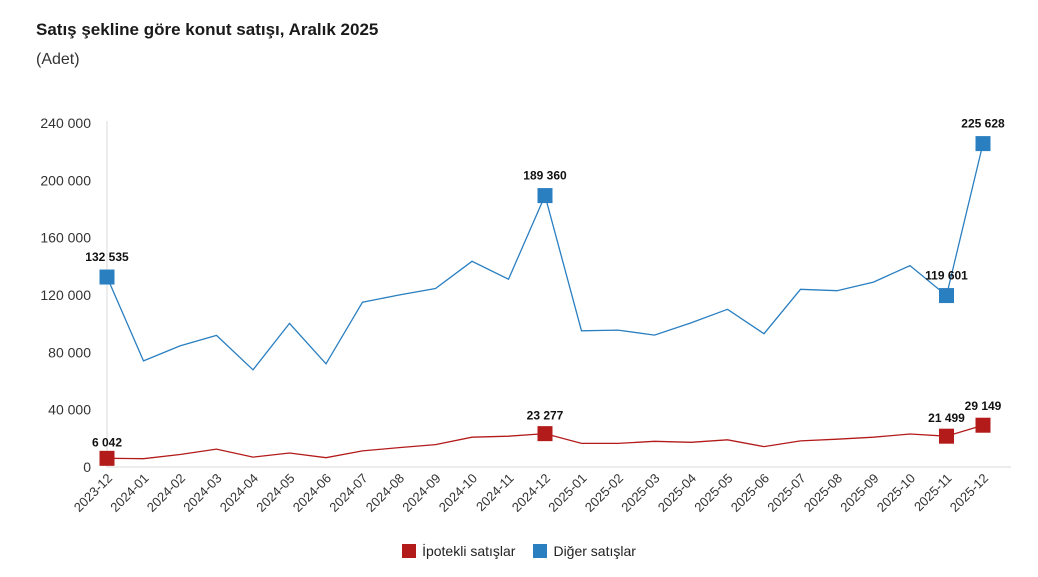 Image resolution: width=1038 pixels, height=577 pixels. I want to click on legend-label-other: Diğer satışlar, so click(594, 551).